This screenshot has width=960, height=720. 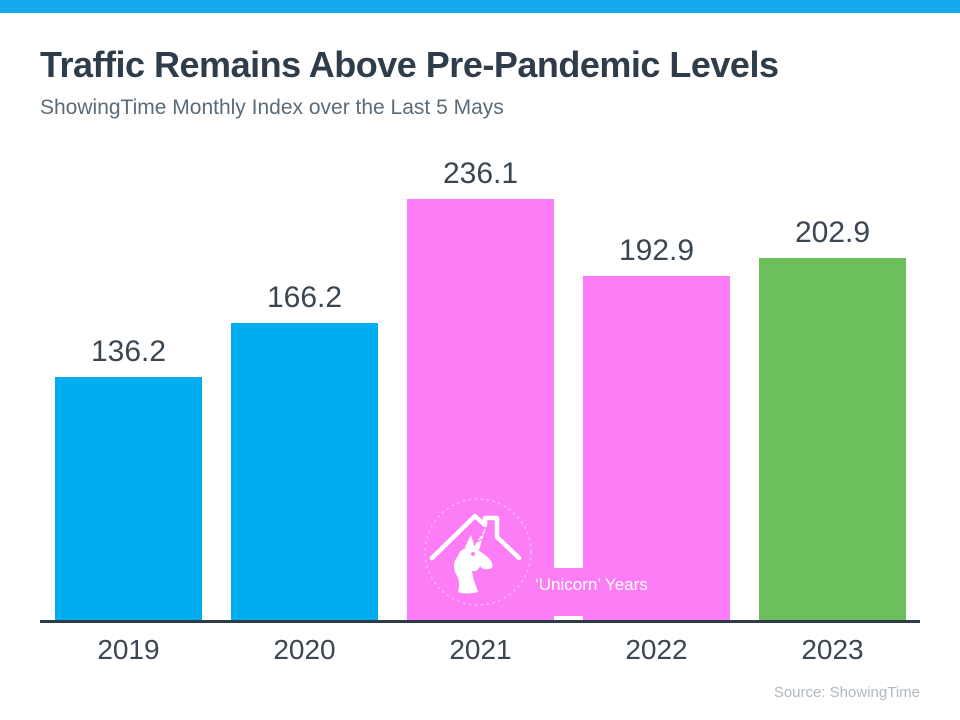 What do you see at coordinates (478, 552) in the screenshot?
I see `unicorn-house-icon` at bounding box center [478, 552].